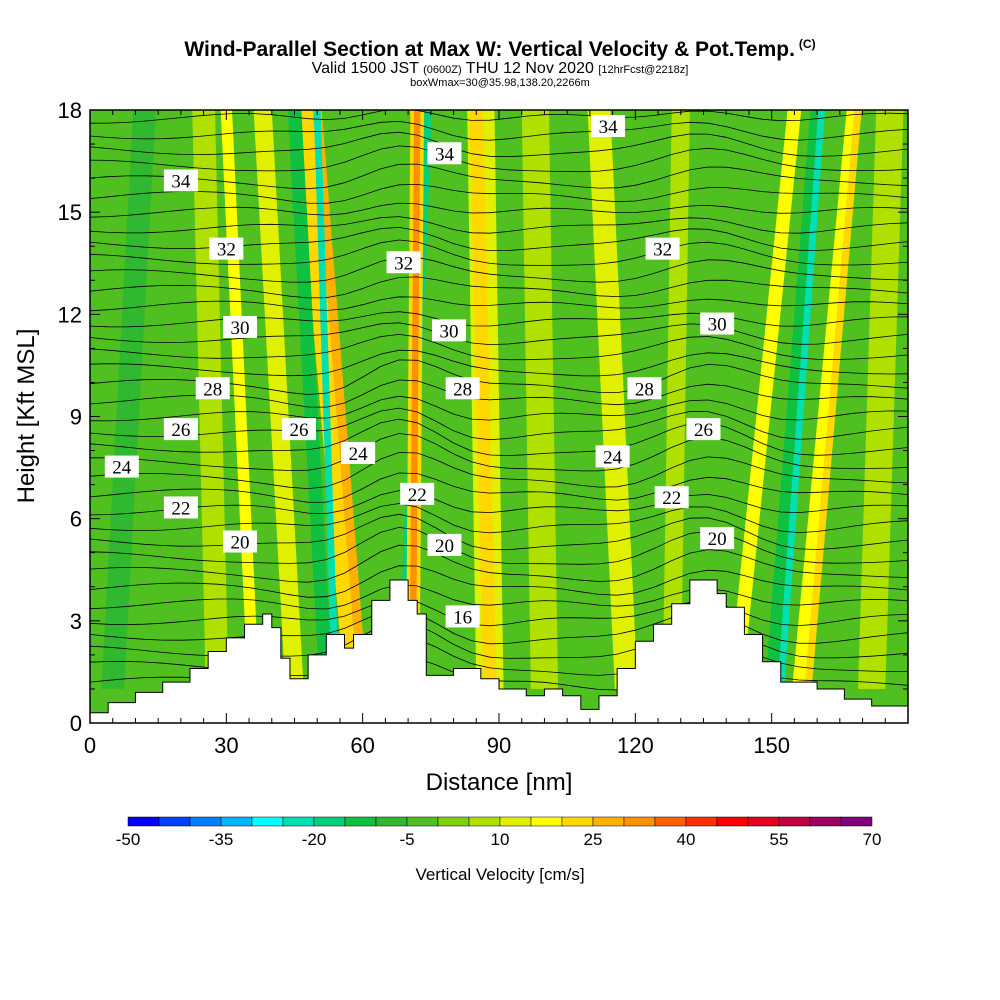 The height and width of the screenshot is (1000, 1000). What do you see at coordinates (807, 44) in the screenshot?
I see `copyright-mark: (C)` at bounding box center [807, 44].